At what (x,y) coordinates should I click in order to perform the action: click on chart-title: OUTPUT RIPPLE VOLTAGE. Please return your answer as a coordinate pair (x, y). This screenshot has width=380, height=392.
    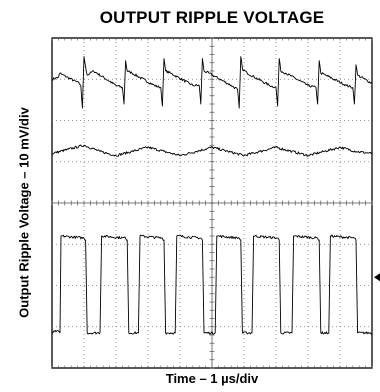
    Looking at the image, I should click on (212, 17).